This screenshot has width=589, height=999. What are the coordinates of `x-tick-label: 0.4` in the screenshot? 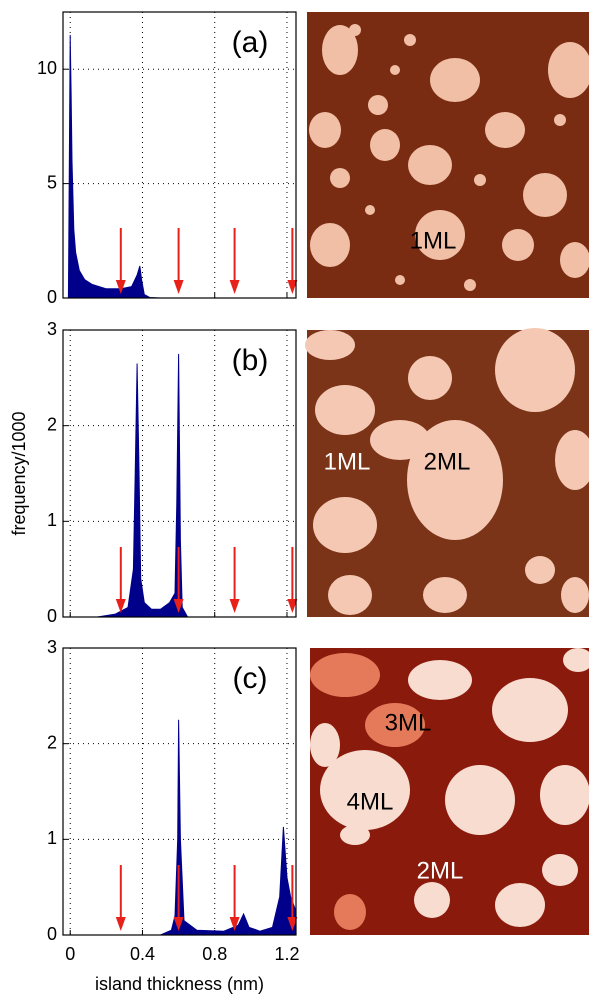 It's located at (142, 954).